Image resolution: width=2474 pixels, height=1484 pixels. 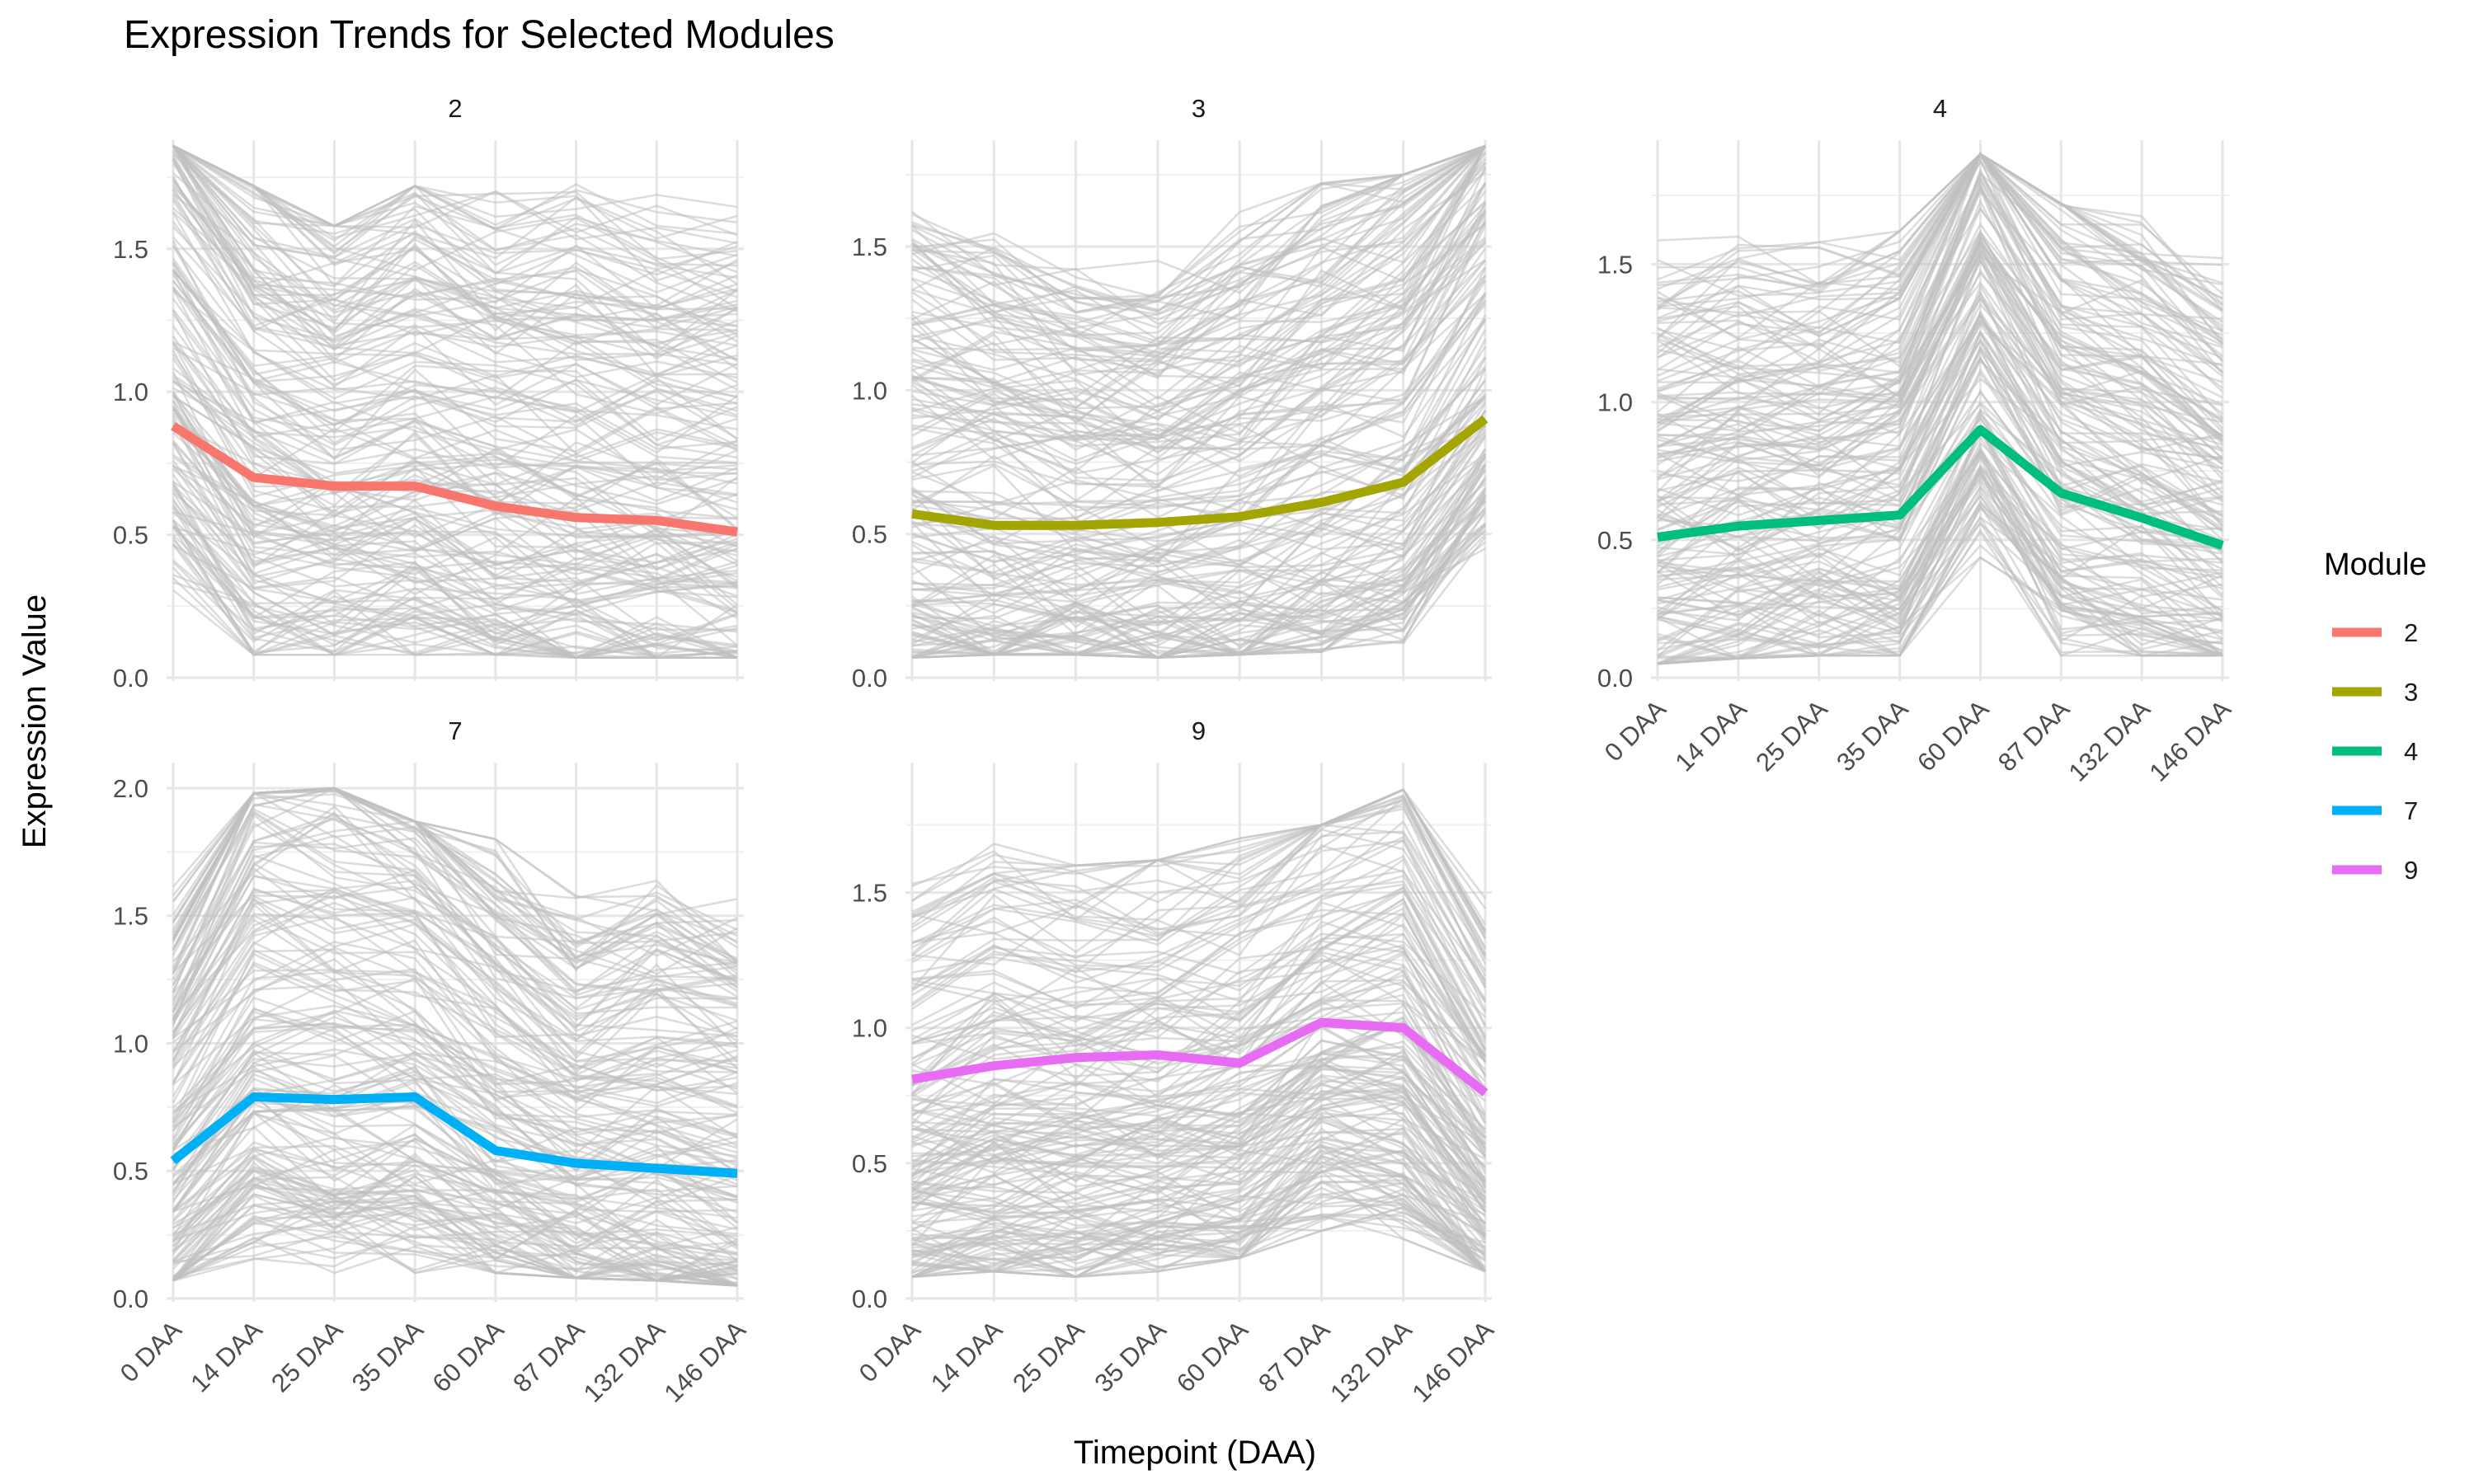 I want to click on legend-item-2: 2, so click(x=2375, y=632).